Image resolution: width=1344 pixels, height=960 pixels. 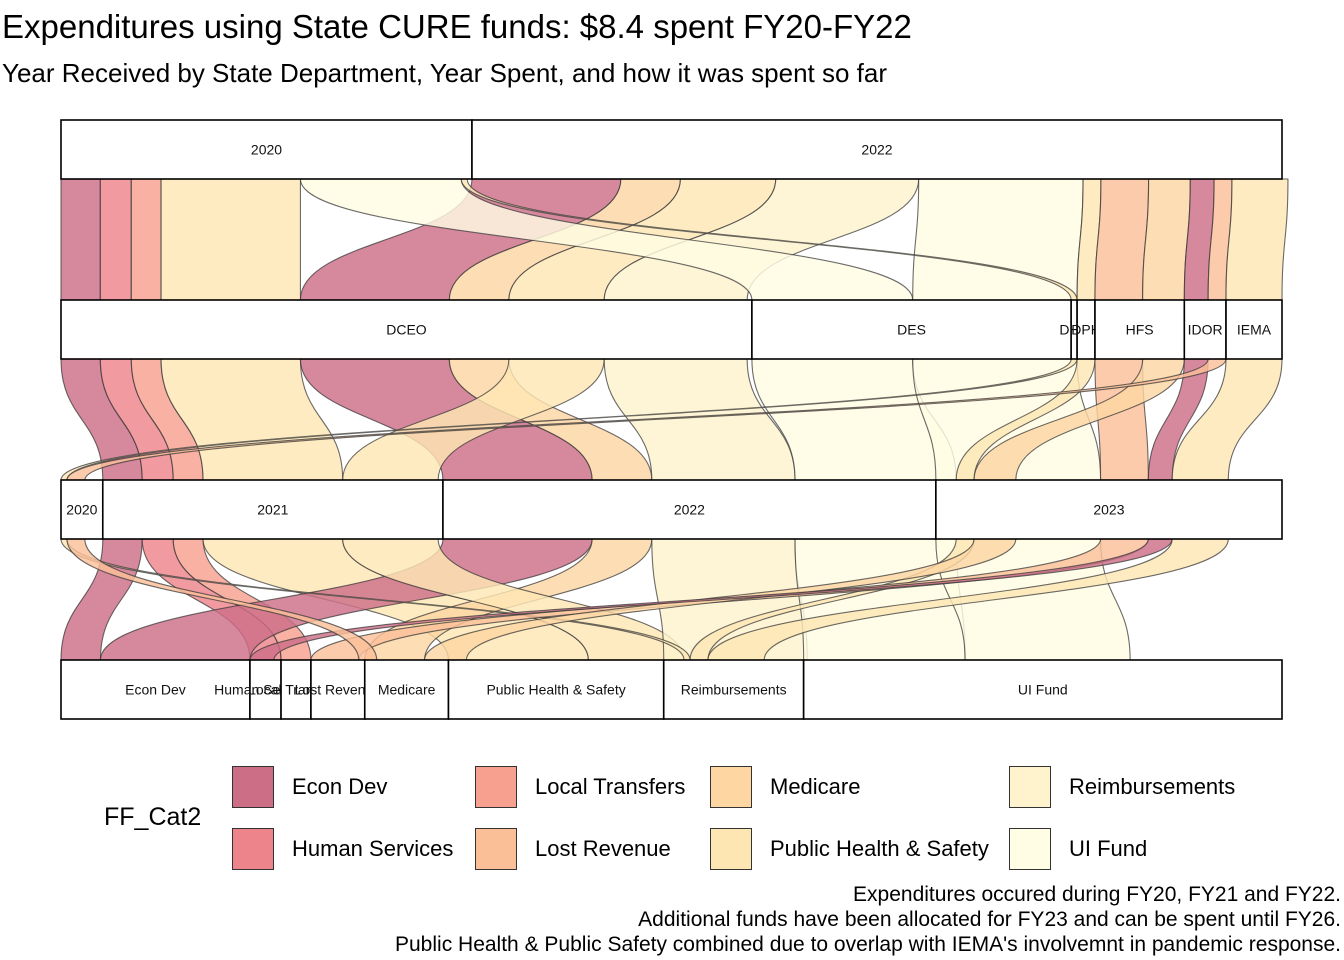 I want to click on stratum-label-3-ui-fund: UI Fund, so click(x=1043, y=690).